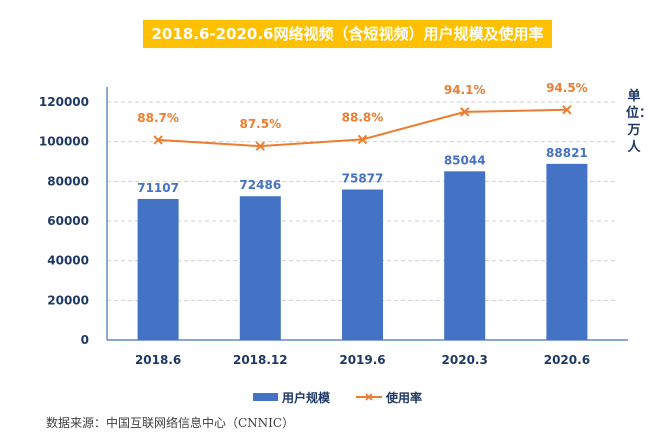 The image size is (667, 438). Describe the element at coordinates (68, 261) in the screenshot. I see `y-tick-label: 40000` at that location.